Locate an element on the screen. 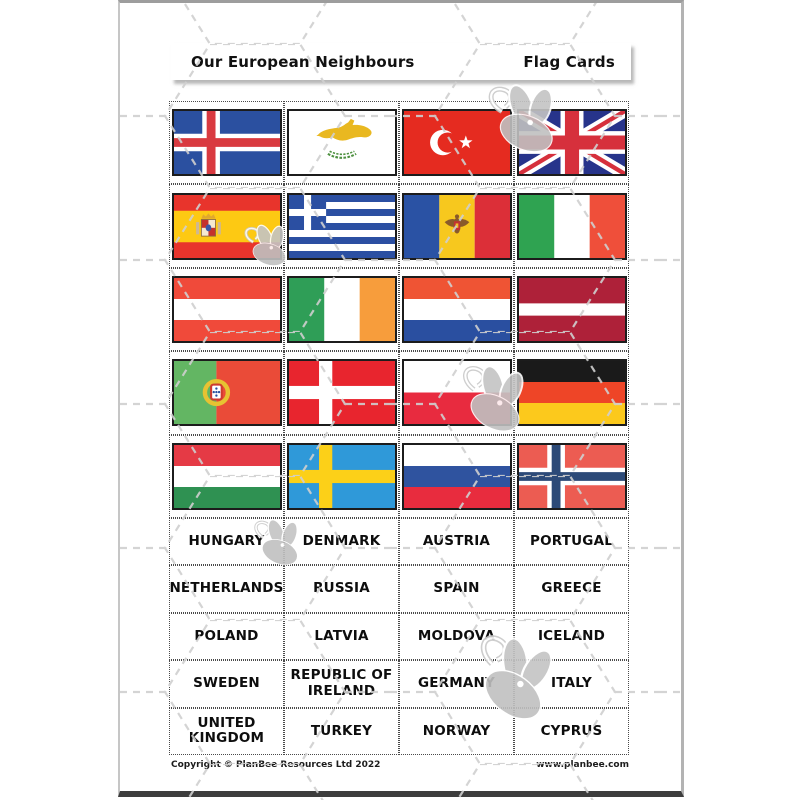 This screenshot has width=800, height=804. turkey-flag is located at coordinates (456, 143).